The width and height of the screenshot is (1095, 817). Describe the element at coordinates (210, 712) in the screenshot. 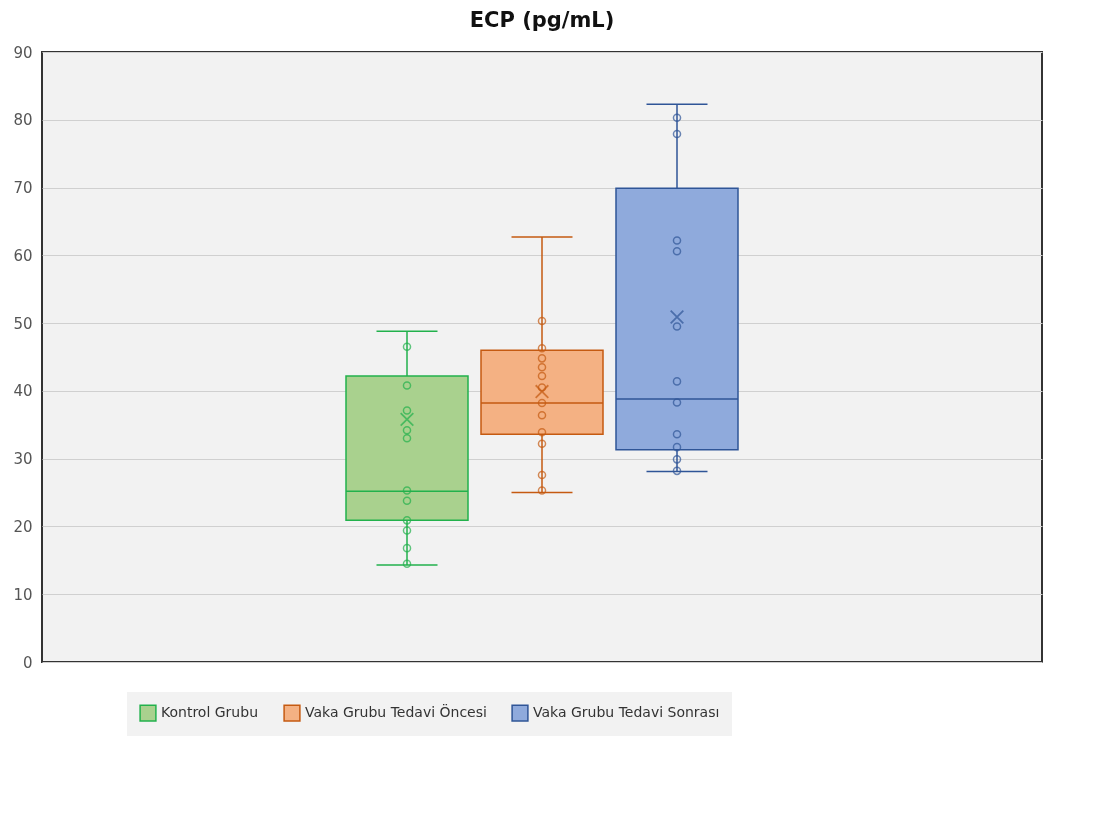

I see `legend-label: Kontrol Grubu` at that location.